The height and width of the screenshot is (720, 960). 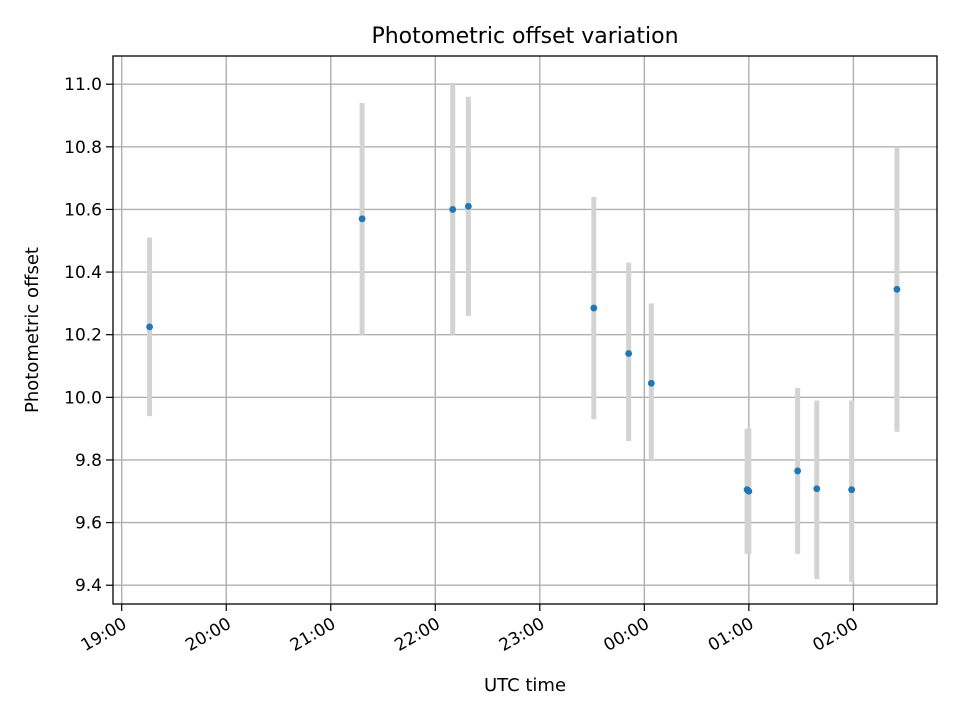 What do you see at coordinates (83, 210) in the screenshot?
I see `y-tick-label: 10.6` at bounding box center [83, 210].